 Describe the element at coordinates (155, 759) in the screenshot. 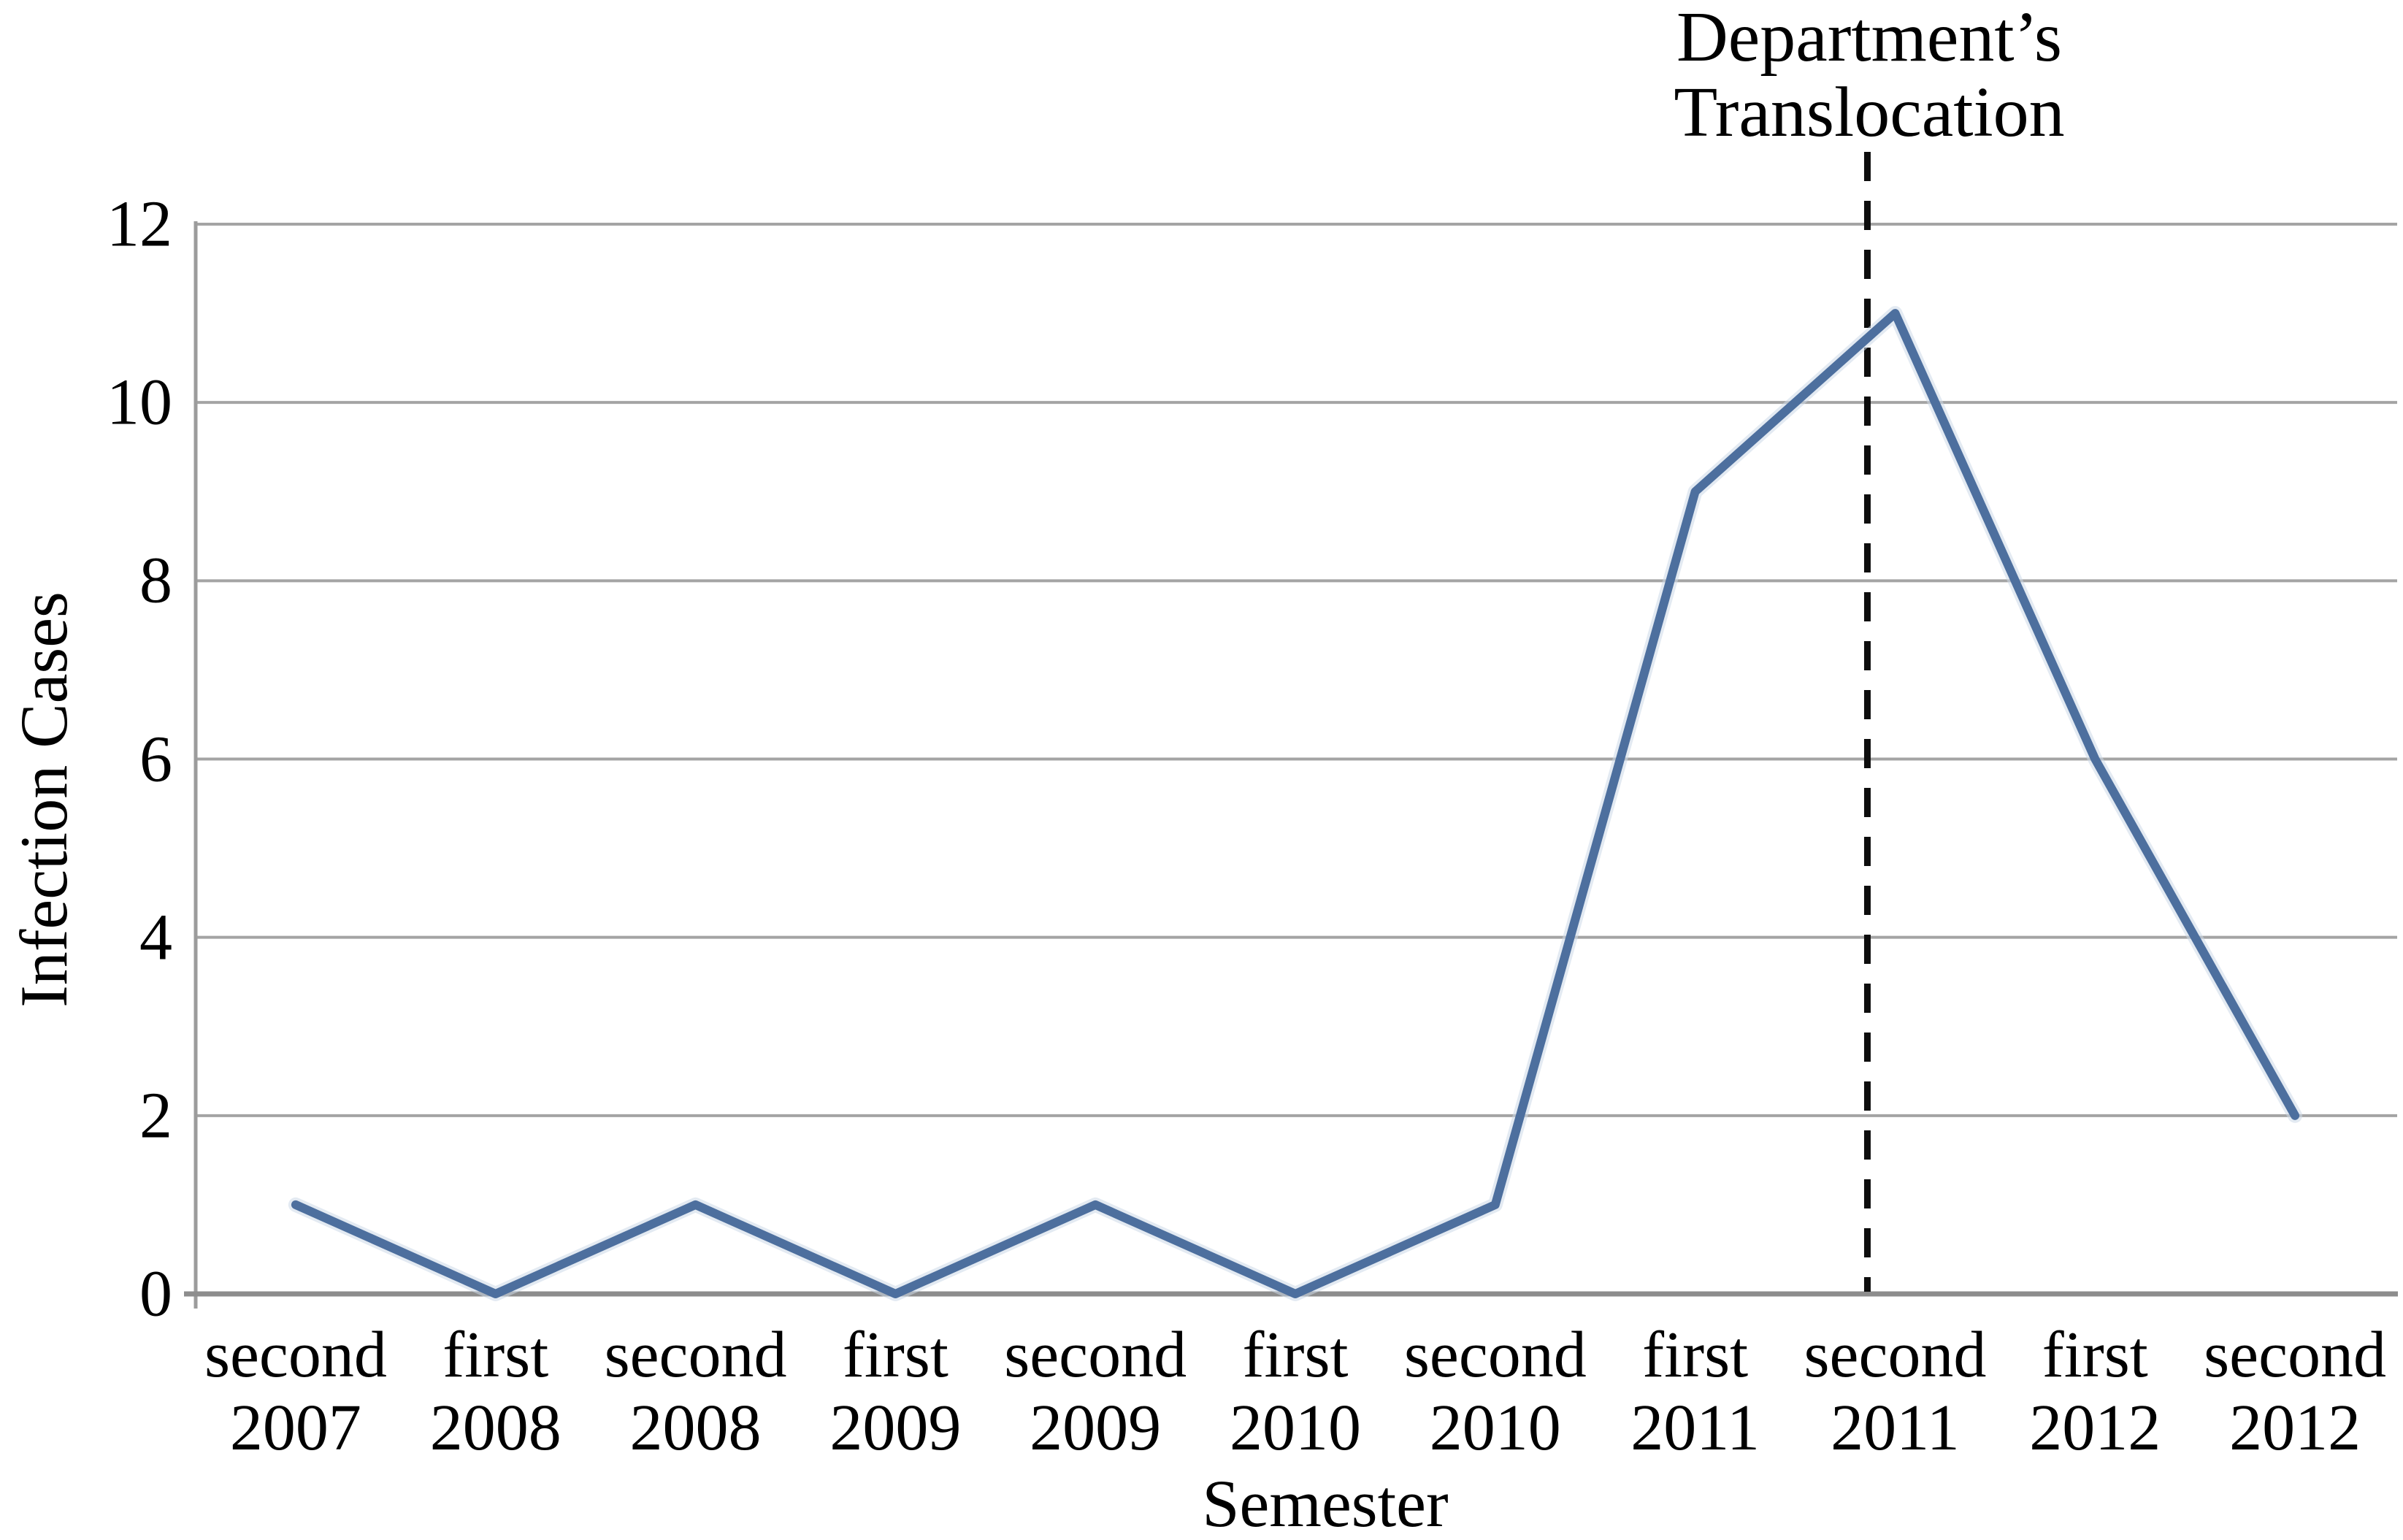

I see `y-tick-label-6: 6` at that location.